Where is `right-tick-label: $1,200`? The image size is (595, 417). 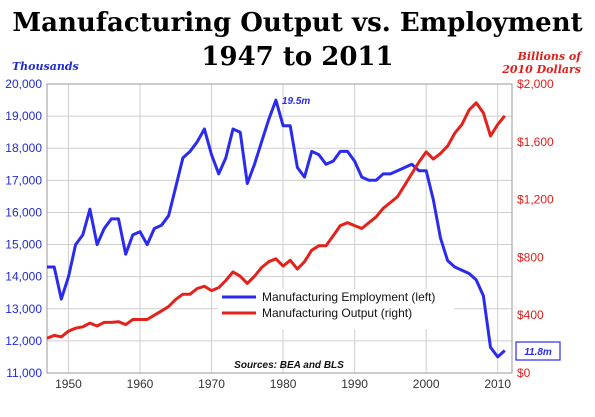
right-tick-label: $1,200 is located at coordinates (535, 200).